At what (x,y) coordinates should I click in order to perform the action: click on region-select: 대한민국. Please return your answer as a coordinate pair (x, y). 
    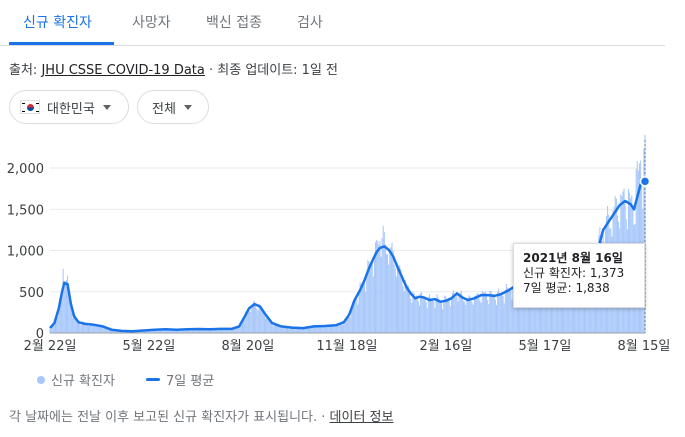
    Looking at the image, I should click on (69, 107).